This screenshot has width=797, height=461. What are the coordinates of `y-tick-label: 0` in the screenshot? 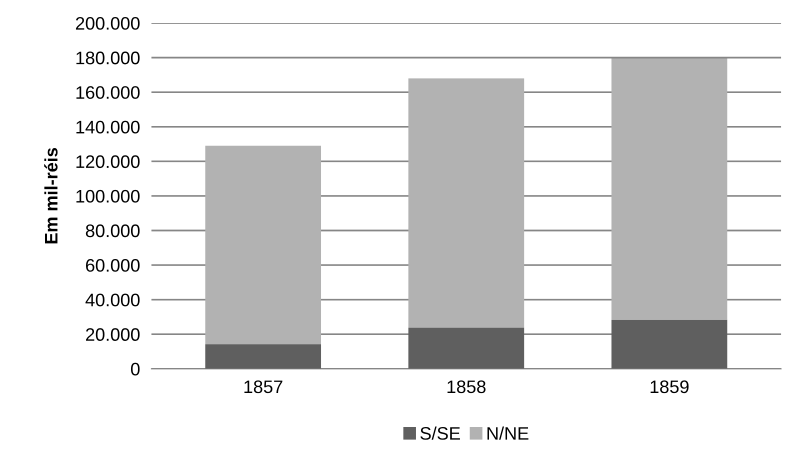 It's located at (135, 369).